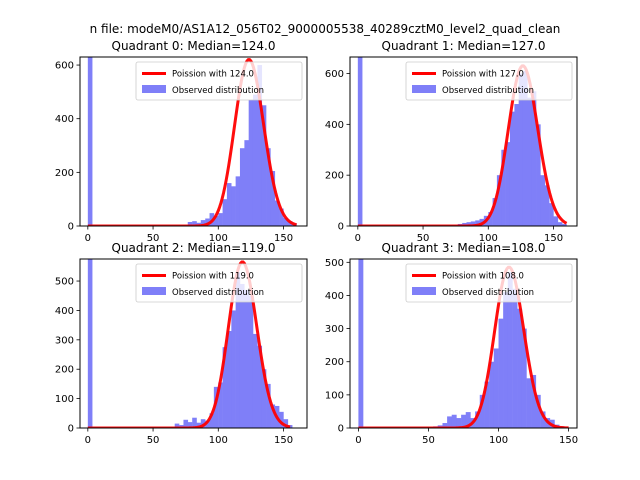 The width and height of the screenshot is (640, 480). I want to click on y-tick-label: 0, so click(341, 429).